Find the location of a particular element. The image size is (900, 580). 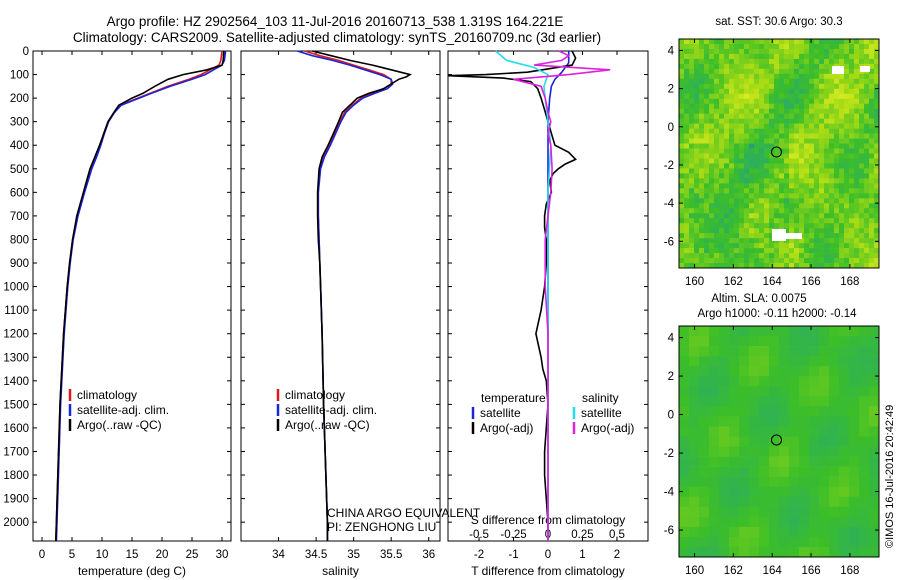

t-tick-label: -1 is located at coordinates (513, 555).